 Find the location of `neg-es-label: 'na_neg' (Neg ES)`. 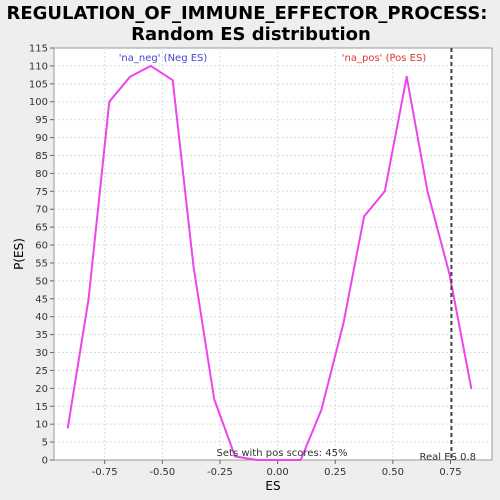

neg-es-label: 'na_neg' (Neg ES) is located at coordinates (163, 58).